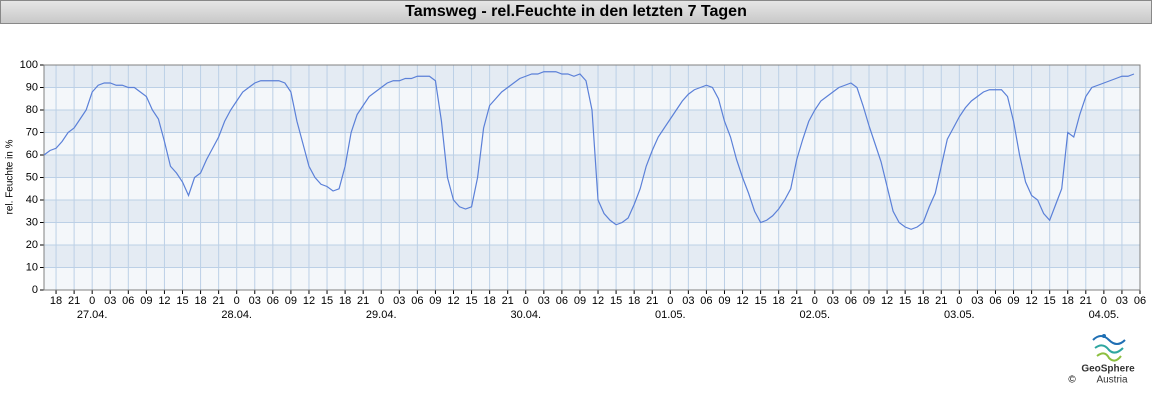 This screenshot has height=400, width=1152. Describe the element at coordinates (670, 315) in the screenshot. I see `date-label: 01.05.` at that location.